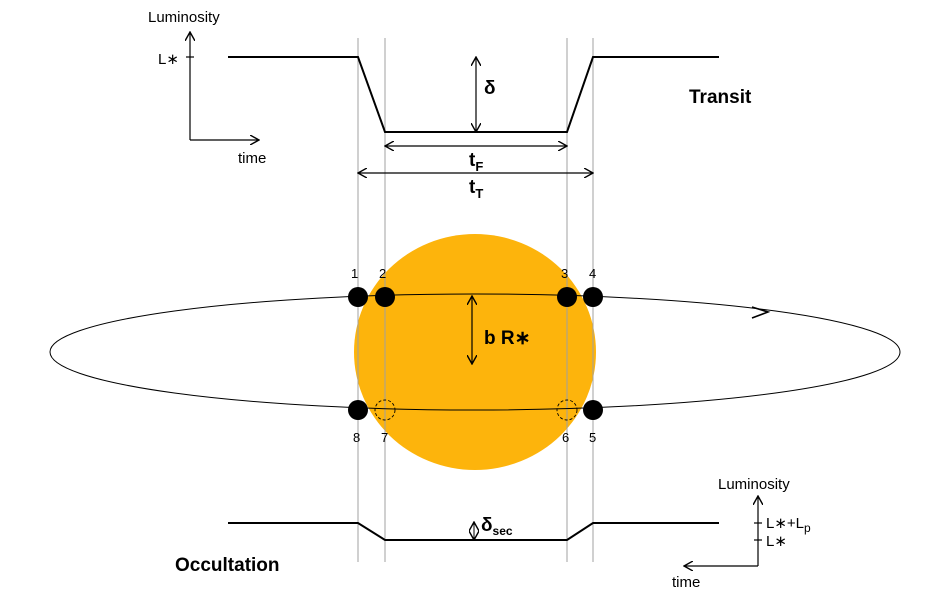 The height and width of the screenshot is (605, 942). I want to click on planets-front, so click(475, 353).